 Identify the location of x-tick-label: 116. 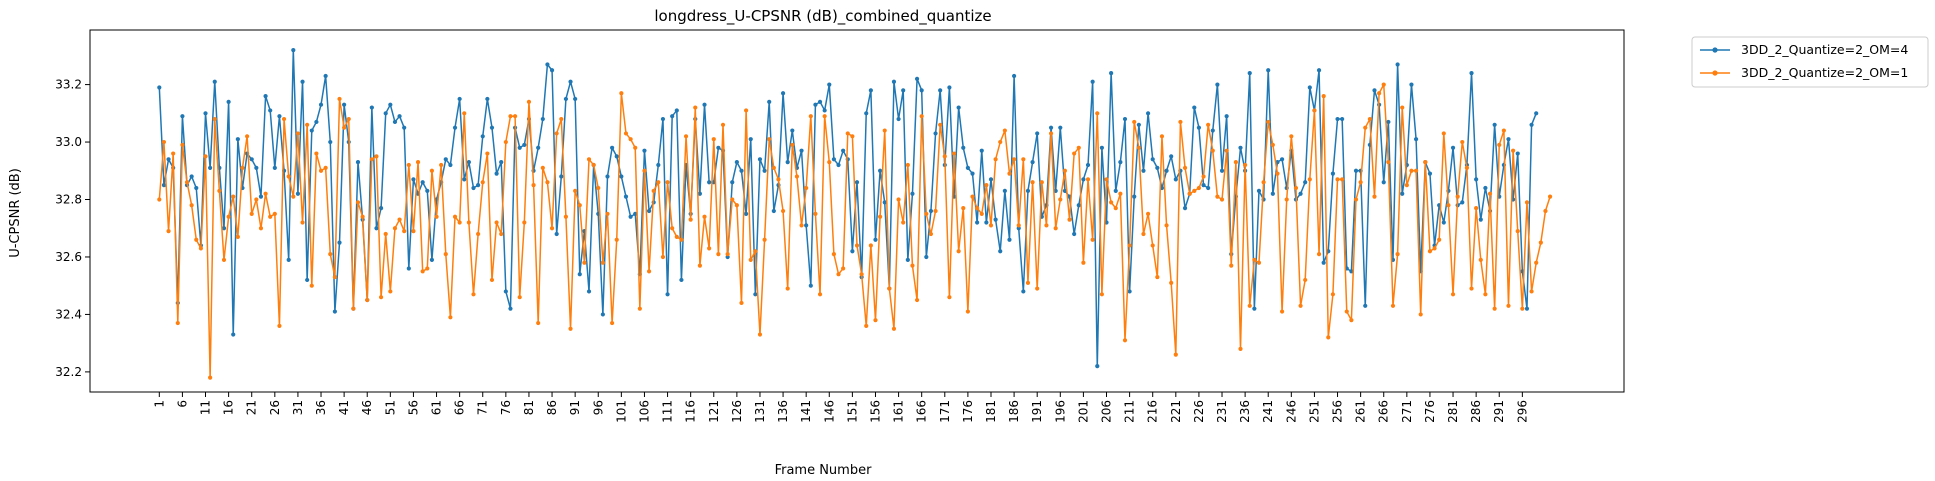
(691, 411).